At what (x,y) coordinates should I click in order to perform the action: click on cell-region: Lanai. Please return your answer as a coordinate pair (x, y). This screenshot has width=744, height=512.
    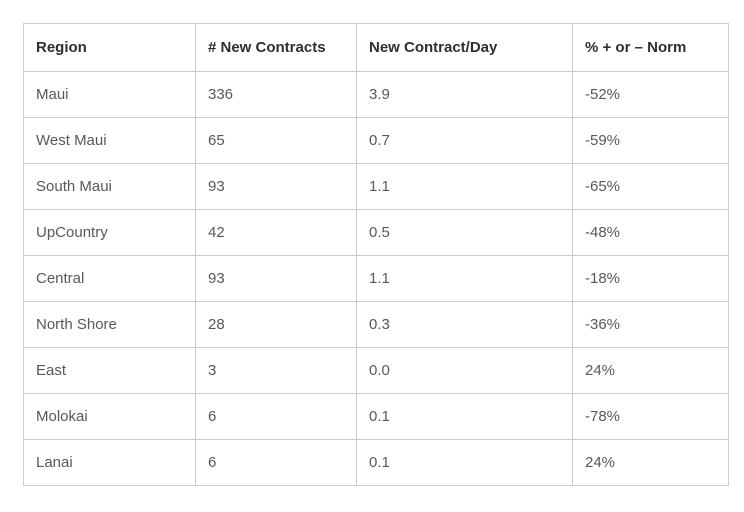
    Looking at the image, I should click on (109, 462).